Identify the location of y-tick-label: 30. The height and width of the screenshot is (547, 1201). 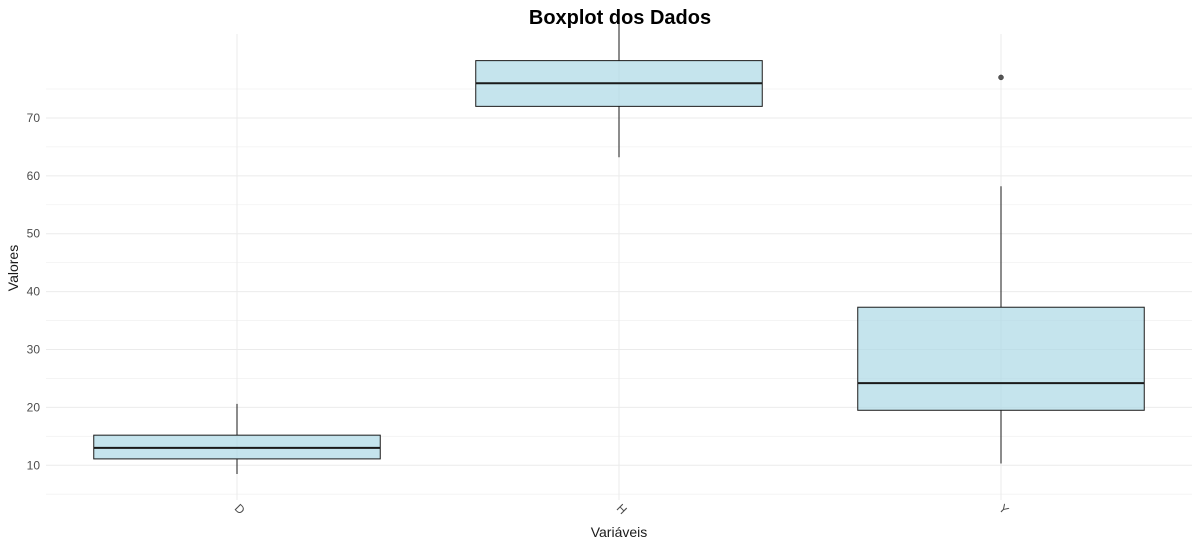
(34, 349).